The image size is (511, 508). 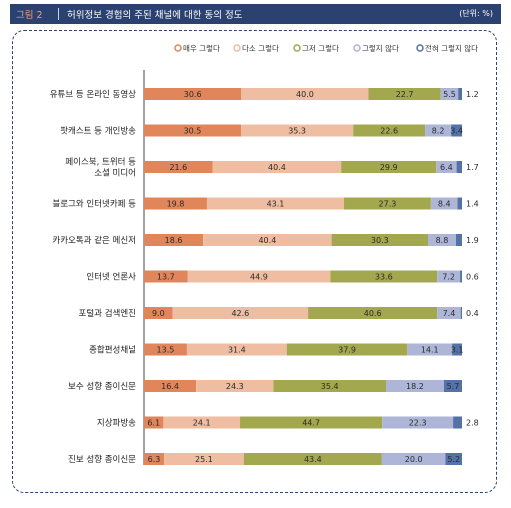 What do you see at coordinates (260, 48) in the screenshot?
I see `legend-label: 다소 그렇다` at bounding box center [260, 48].